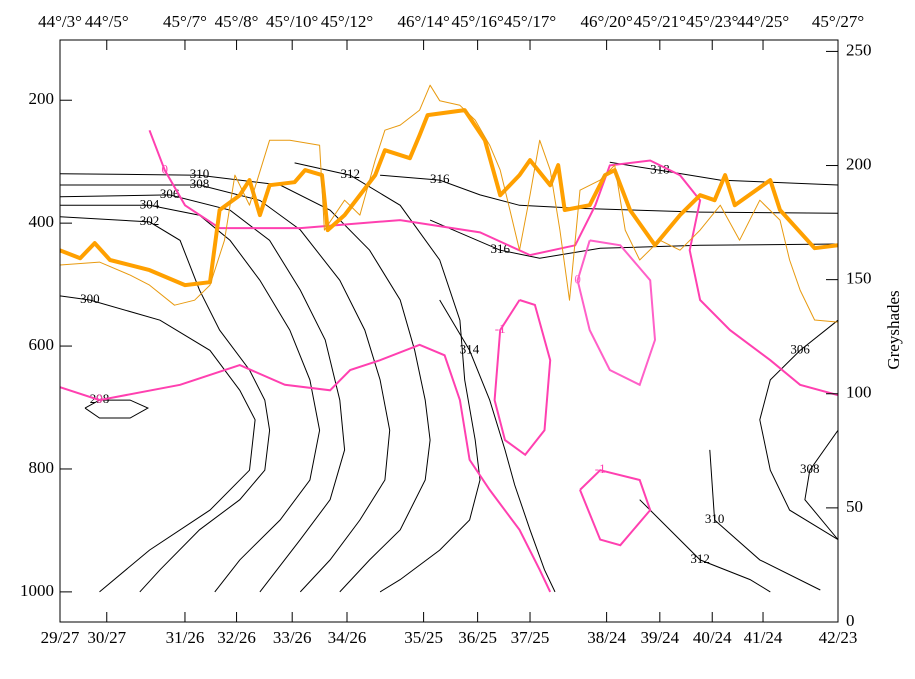 This screenshot has height=679, width=915. What do you see at coordinates (150, 203) in the screenshot?
I see `contour-label: 304` at bounding box center [150, 203].